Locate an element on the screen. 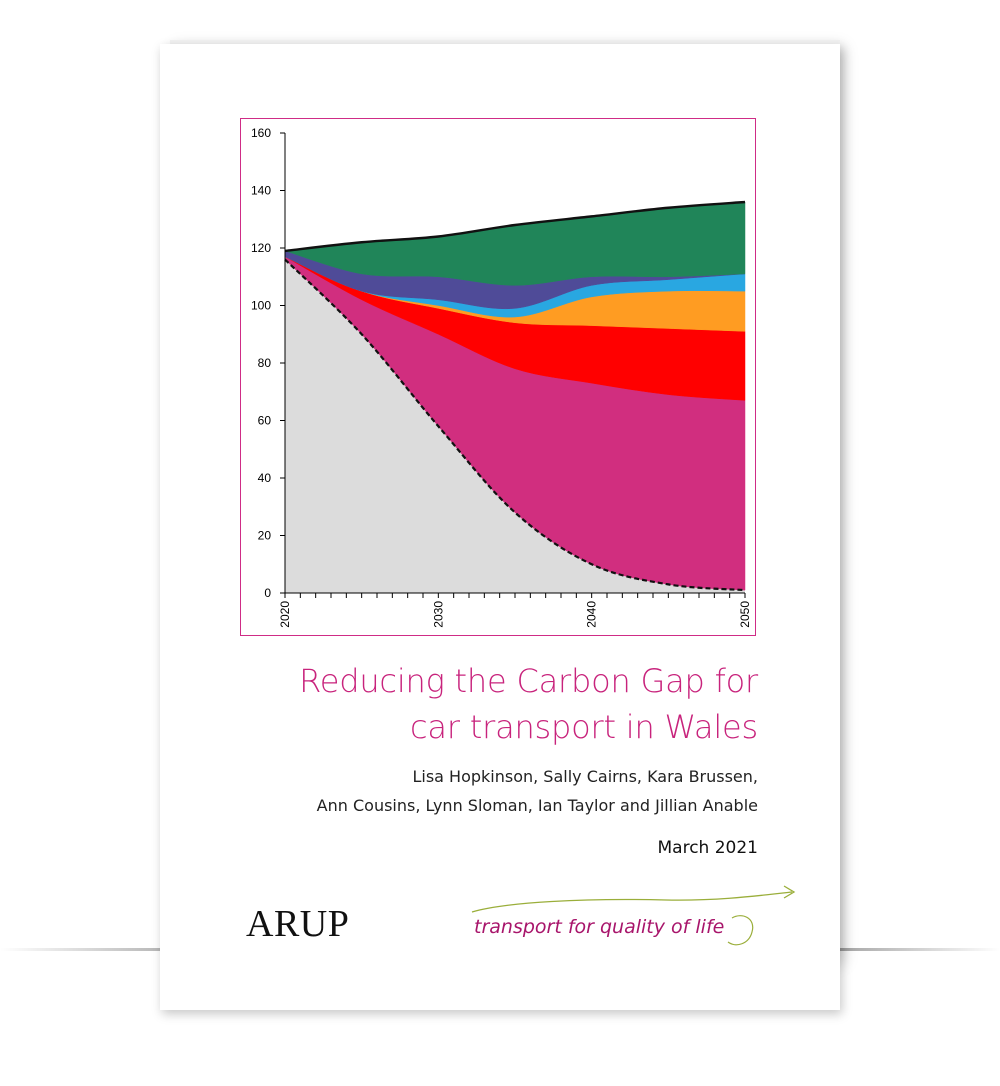 This screenshot has width=1000, height=1086. baseline-area is located at coordinates (515, 426).